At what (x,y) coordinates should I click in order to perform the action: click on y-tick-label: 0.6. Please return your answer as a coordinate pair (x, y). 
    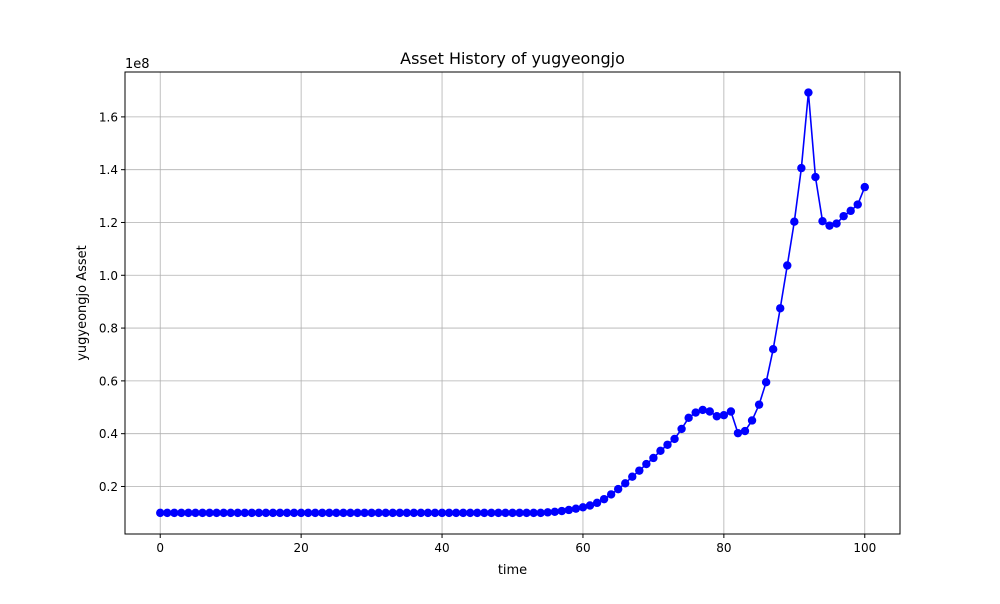
    Looking at the image, I should click on (108, 381).